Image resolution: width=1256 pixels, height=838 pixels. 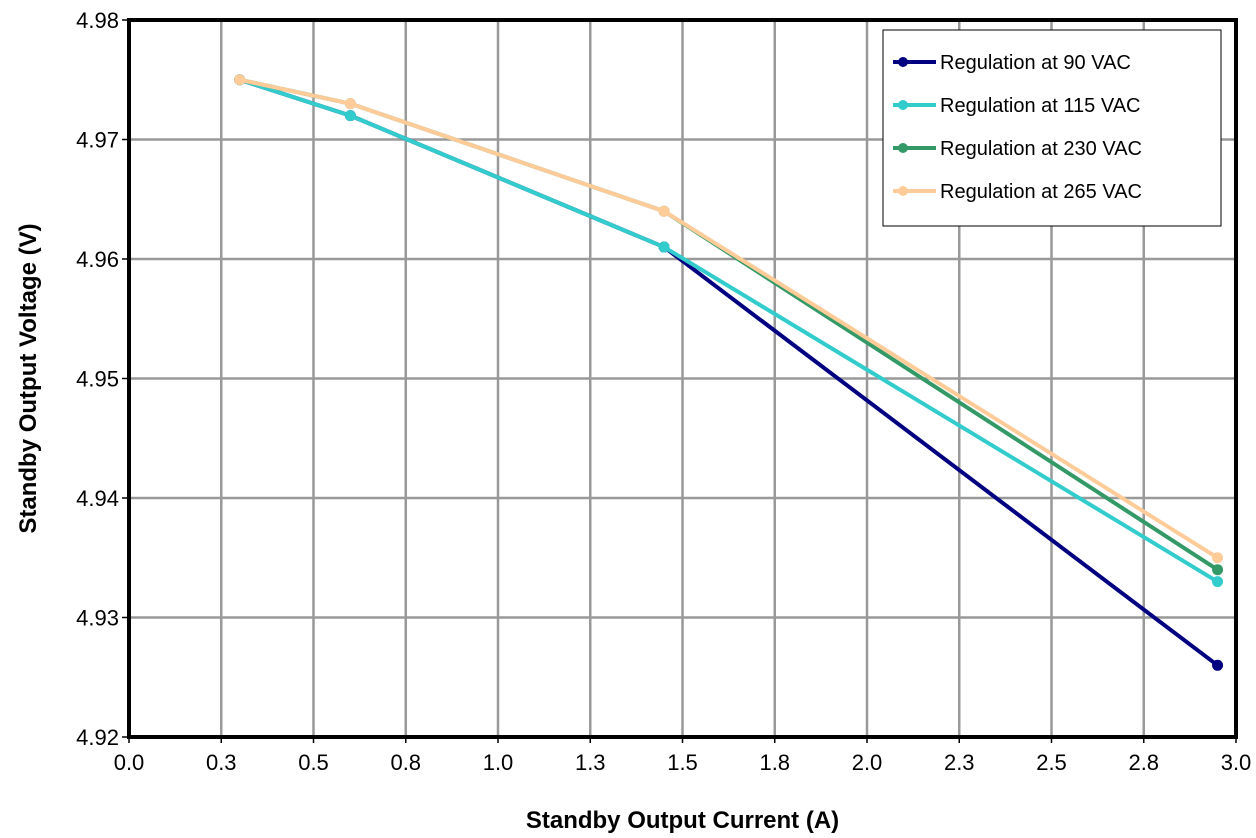 I want to click on legend-entry: Regulation at 265 VAC, so click(x=1017, y=192).